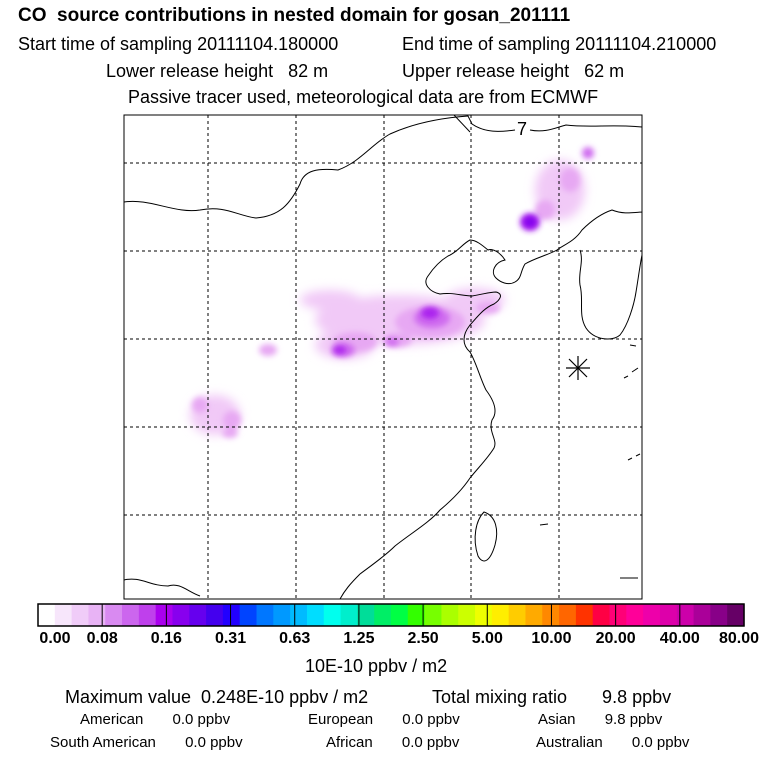 The width and height of the screenshot is (768, 768). Describe the element at coordinates (600, 719) in the screenshot. I see `asian-contribution: Asian 9.8 ppbv` at that location.